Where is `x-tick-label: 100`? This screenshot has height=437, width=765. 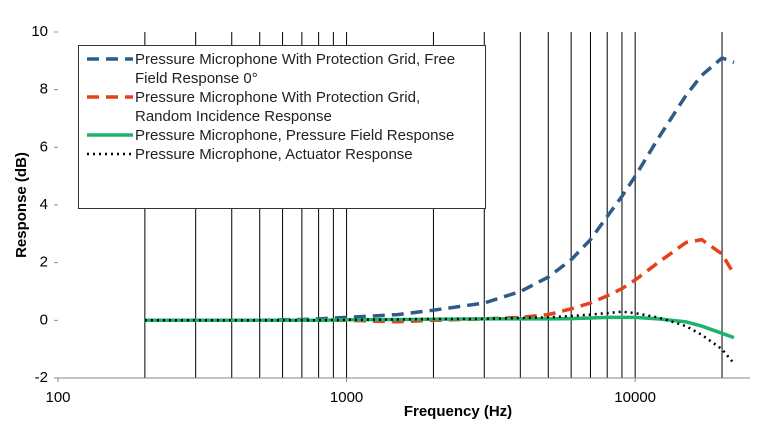
x-tick-label: 100 is located at coordinates (57, 397).